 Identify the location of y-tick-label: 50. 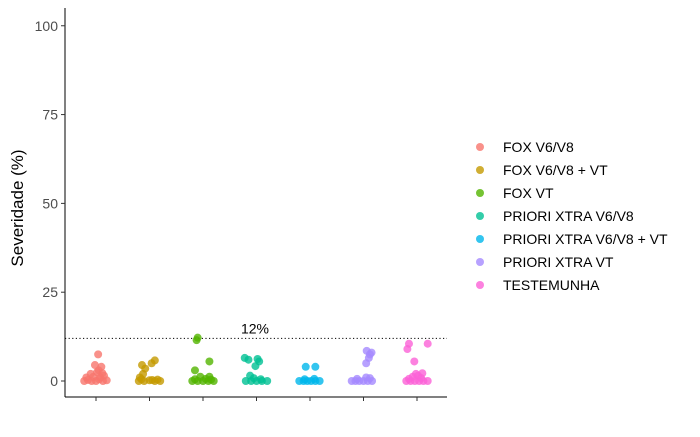
(50, 203).